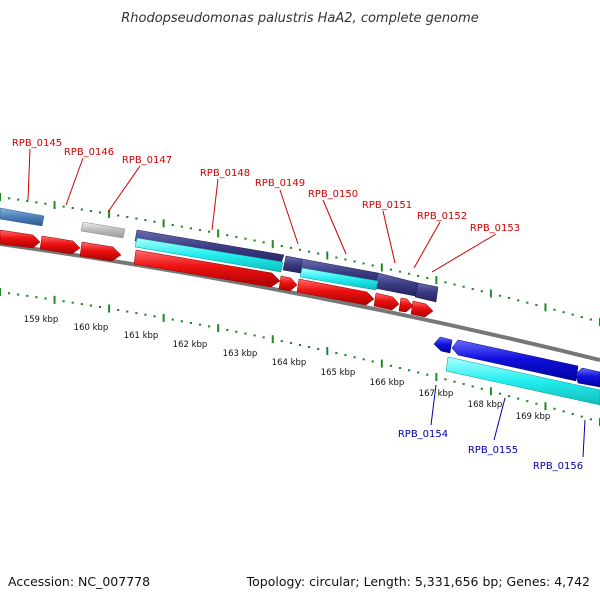  Describe the element at coordinates (79, 581) in the screenshot. I see `accession-text: Accession: NC_007778` at that location.